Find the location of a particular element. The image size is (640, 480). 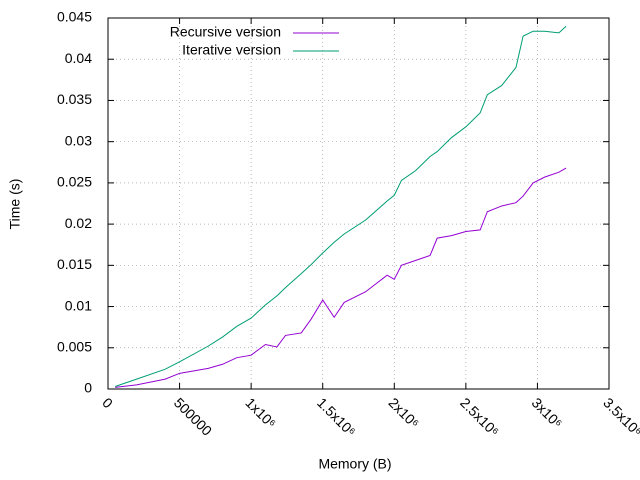

x-tick-label: 1.5x10⁶ is located at coordinates (336, 416).